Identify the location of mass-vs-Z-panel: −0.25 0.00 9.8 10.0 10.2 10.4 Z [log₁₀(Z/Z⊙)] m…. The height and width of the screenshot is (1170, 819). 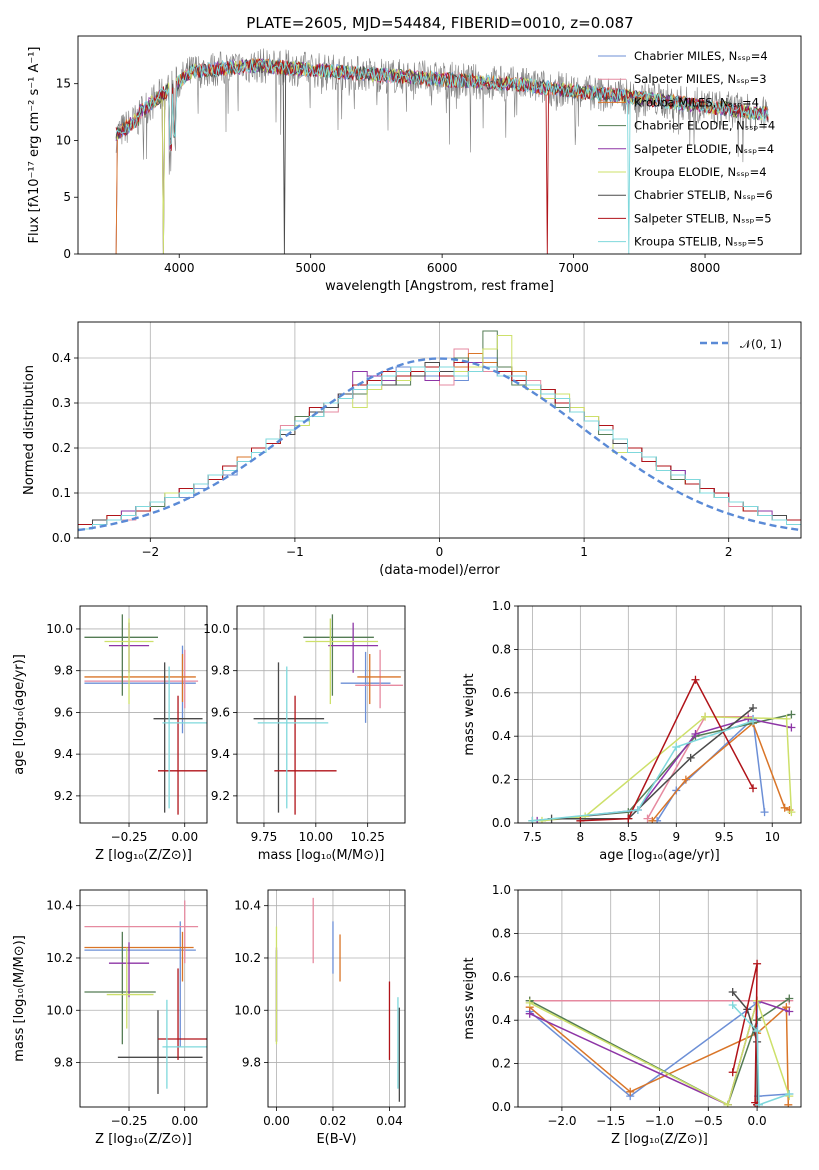
(110, 1018).